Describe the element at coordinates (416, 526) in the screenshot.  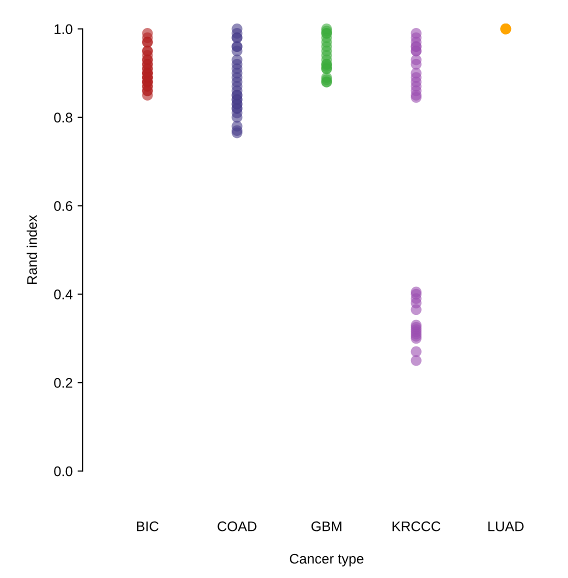
I see `x-tick-label: KRCCC` at that location.